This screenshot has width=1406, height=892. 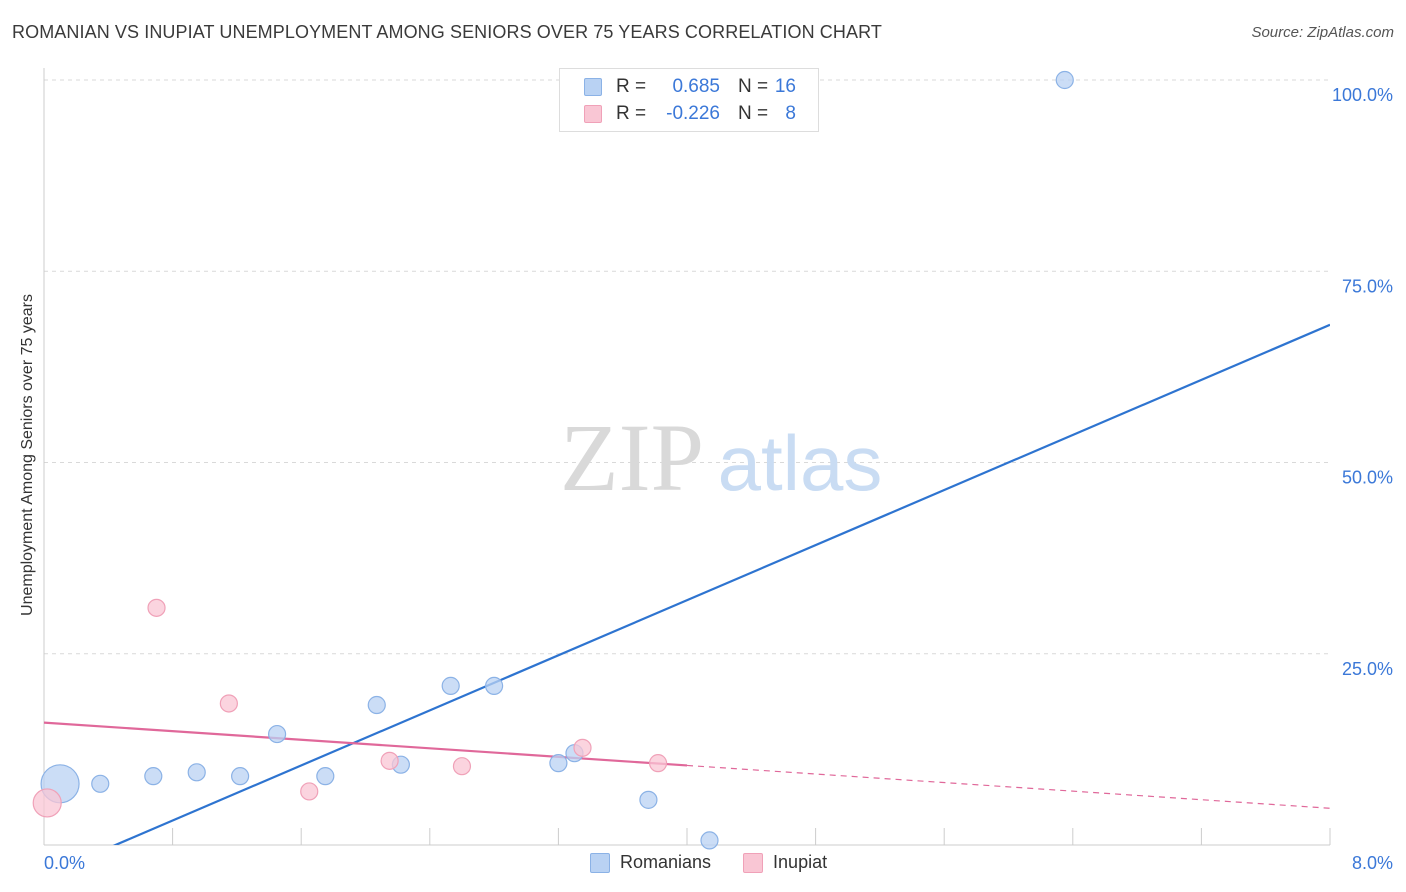 I want to click on legend-item-inupiat: Inupiat, so click(x=785, y=862).